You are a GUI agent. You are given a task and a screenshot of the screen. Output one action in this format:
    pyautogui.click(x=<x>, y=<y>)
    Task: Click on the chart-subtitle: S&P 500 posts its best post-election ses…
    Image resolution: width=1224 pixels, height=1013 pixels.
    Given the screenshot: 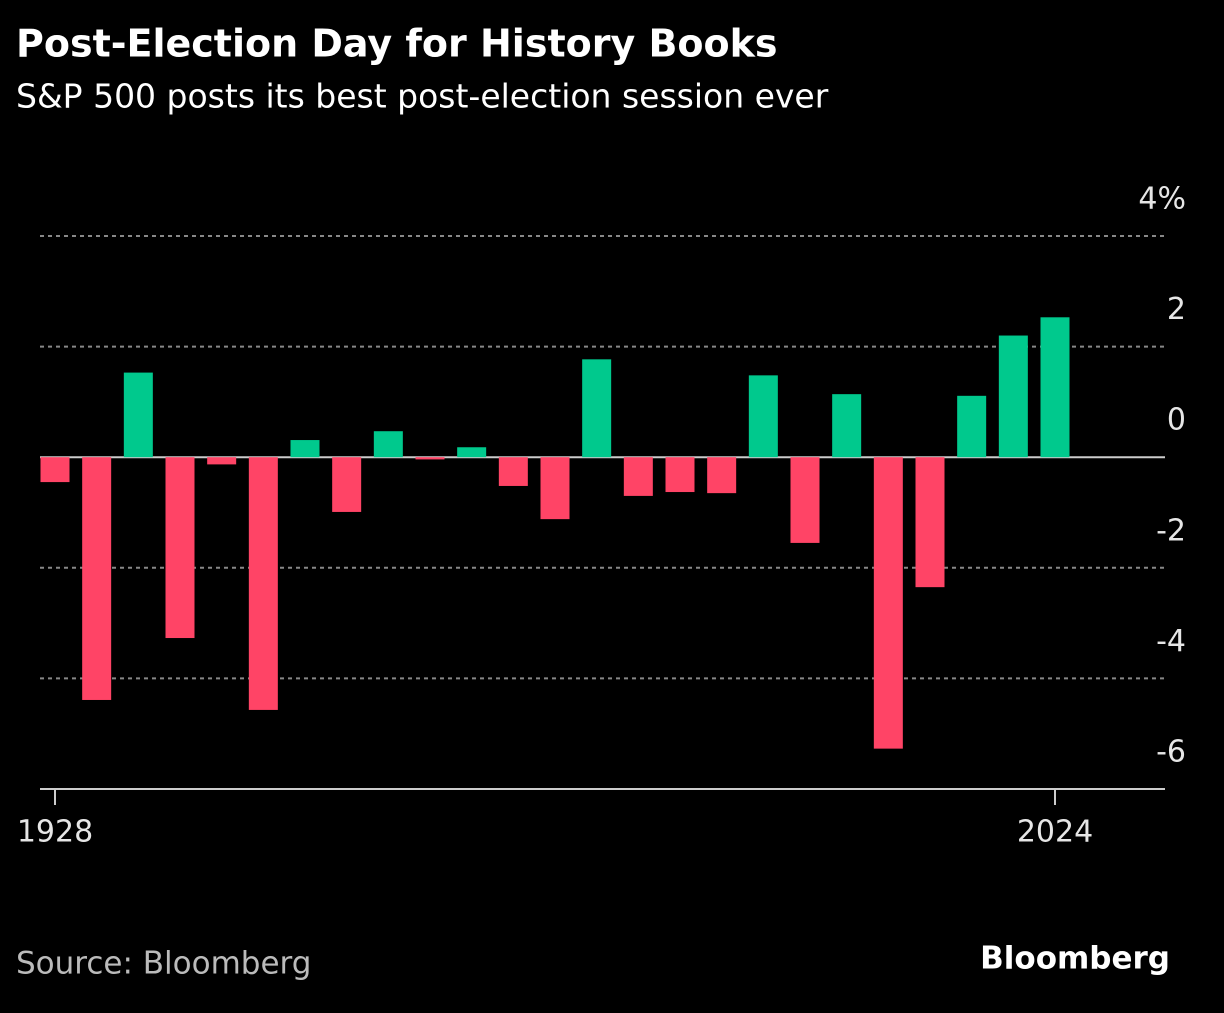 What is the action you would take?
    pyautogui.click(x=422, y=96)
    